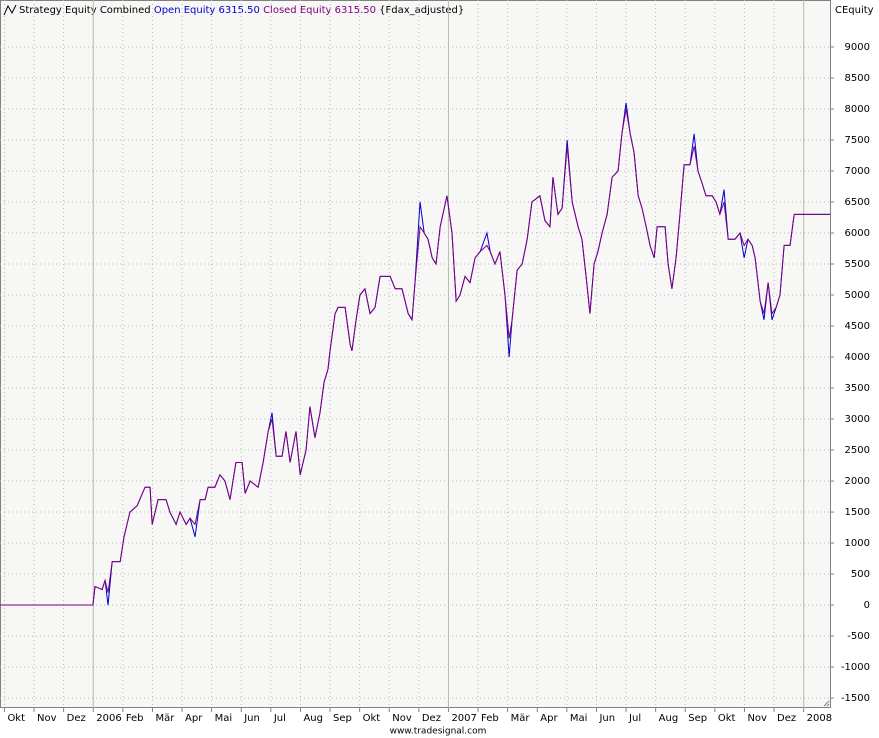  Describe the element at coordinates (857, 450) in the screenshot. I see `y-tick-label: 2500` at that location.